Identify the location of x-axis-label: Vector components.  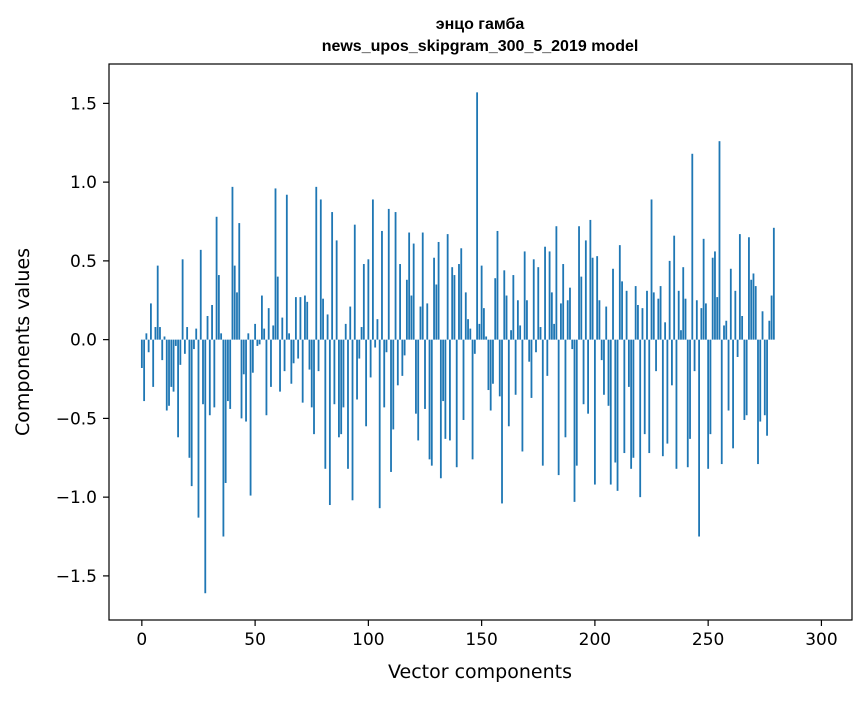
(480, 672).